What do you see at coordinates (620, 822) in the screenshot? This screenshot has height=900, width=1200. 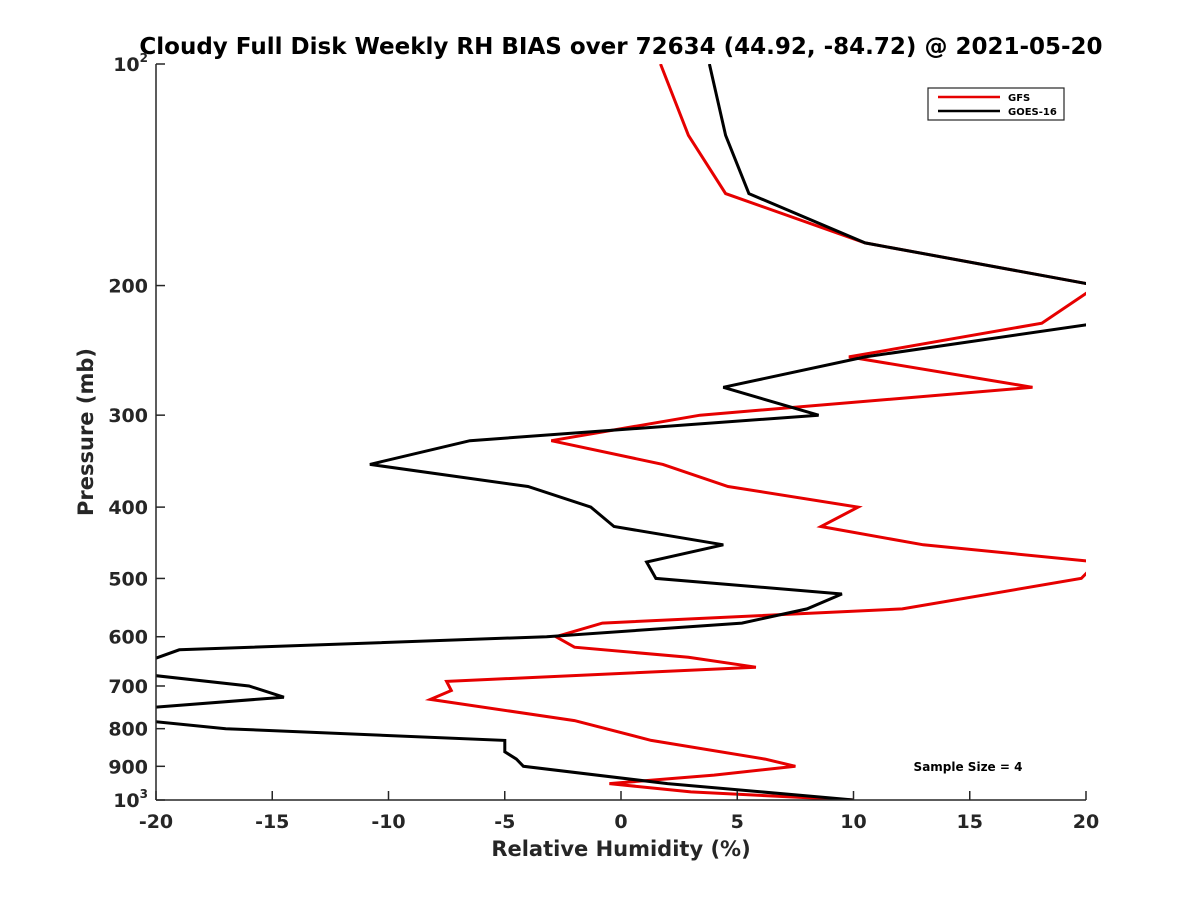 I see `x-tick-label: 0` at bounding box center [620, 822].